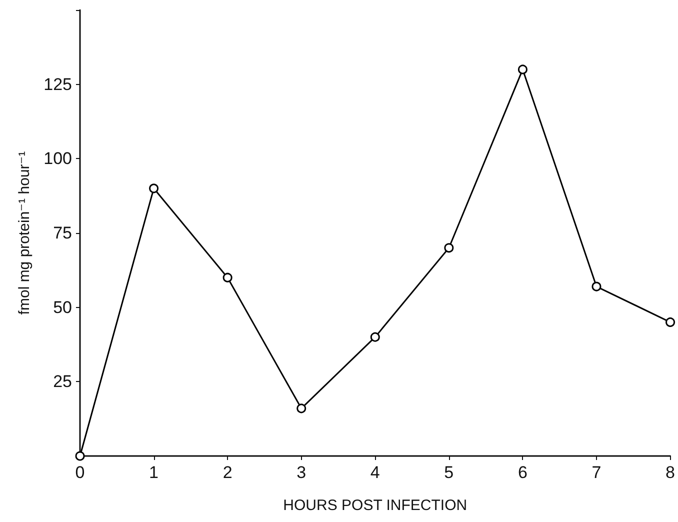 The height and width of the screenshot is (522, 678). What do you see at coordinates (449, 472) in the screenshot?
I see `x-tick-label: 5` at bounding box center [449, 472].